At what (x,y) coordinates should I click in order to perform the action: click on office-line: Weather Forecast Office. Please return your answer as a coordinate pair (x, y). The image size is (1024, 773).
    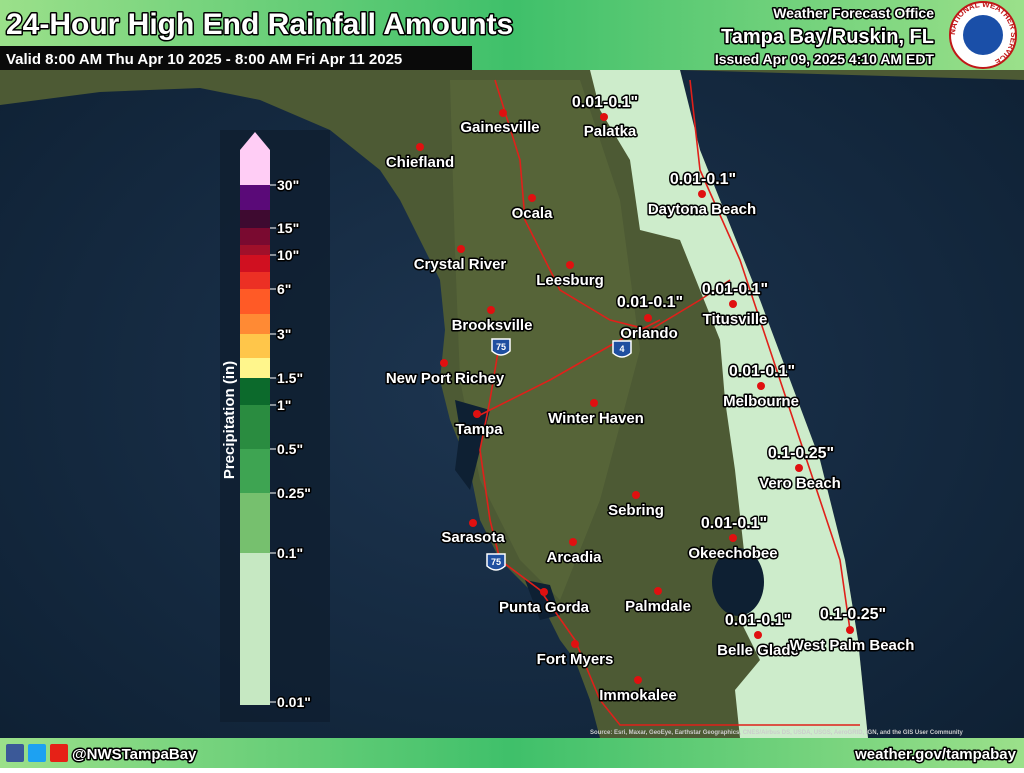
    Looking at the image, I should click on (853, 13).